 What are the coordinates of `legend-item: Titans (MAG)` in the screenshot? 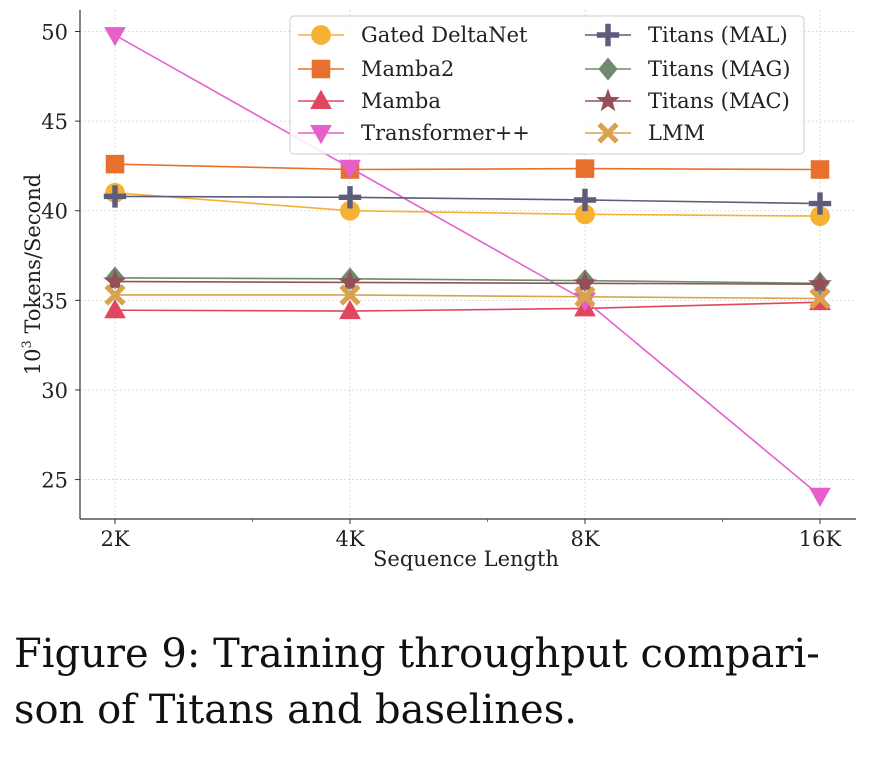 It's located at (688, 69).